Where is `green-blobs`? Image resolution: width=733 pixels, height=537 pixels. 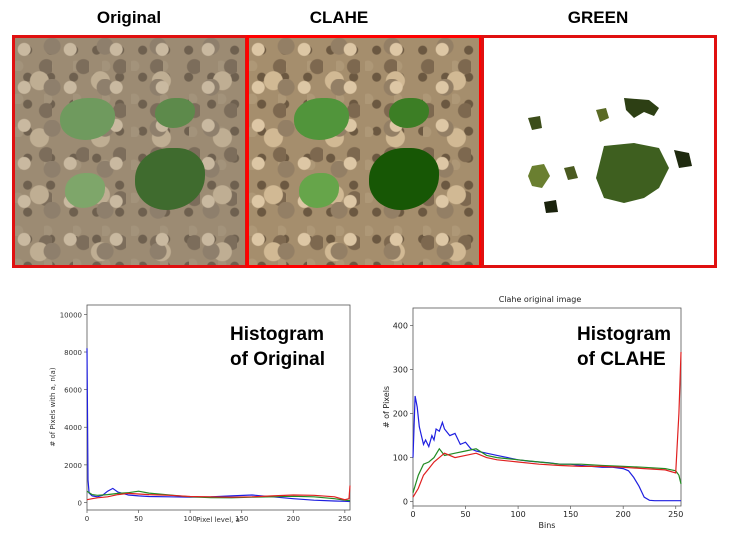
green-blobs is located at coordinates (610, 155).